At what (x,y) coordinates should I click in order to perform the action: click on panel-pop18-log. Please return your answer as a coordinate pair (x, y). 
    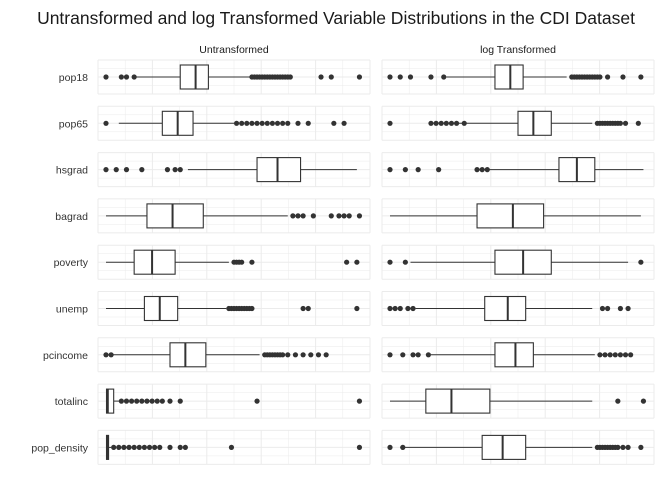
    Looking at the image, I should click on (518, 77).